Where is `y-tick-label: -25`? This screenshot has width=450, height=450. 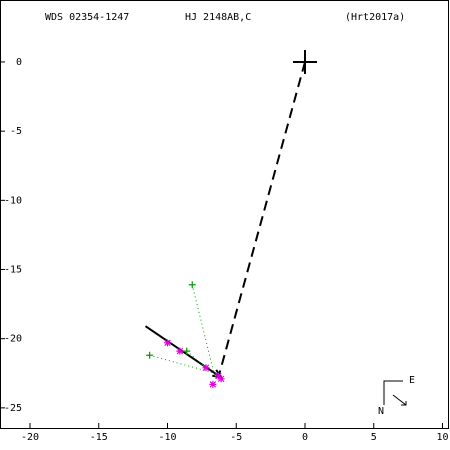
y-tick-label: -25 is located at coordinates (13, 408).